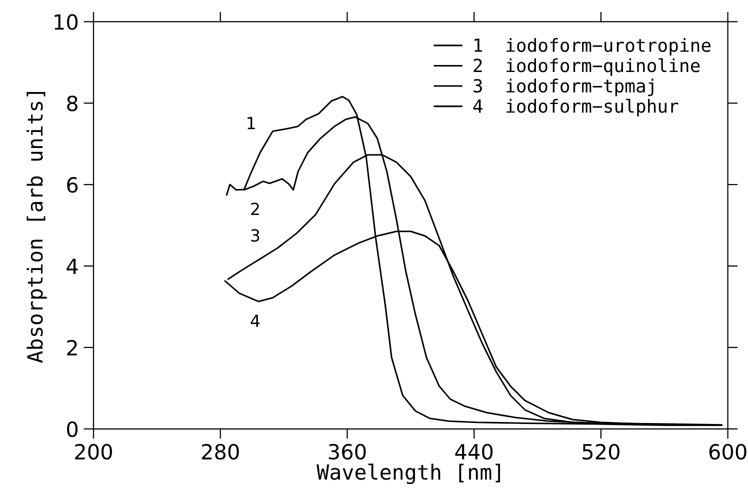 This screenshot has width=748, height=493. What do you see at coordinates (66, 22) in the screenshot?
I see `y-tick-label: 10` at bounding box center [66, 22].